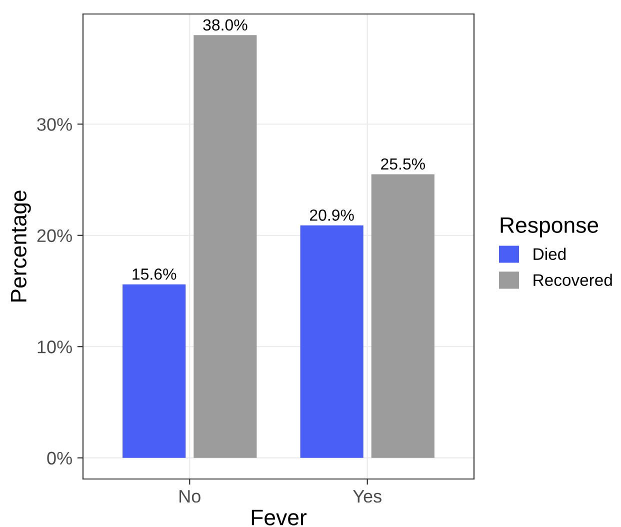 This screenshot has height=527, width=621. I want to click on x-axis-title: Fever, so click(279, 518).